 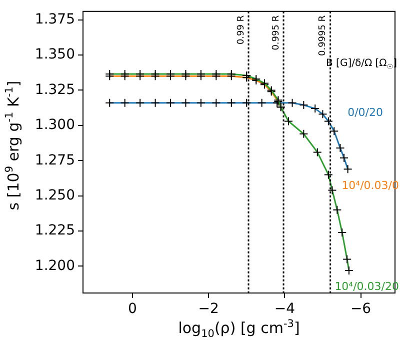 What do you see at coordinates (241, 30) in the screenshot?
I see `ref-line-label: 0.99 R` at bounding box center [241, 30].